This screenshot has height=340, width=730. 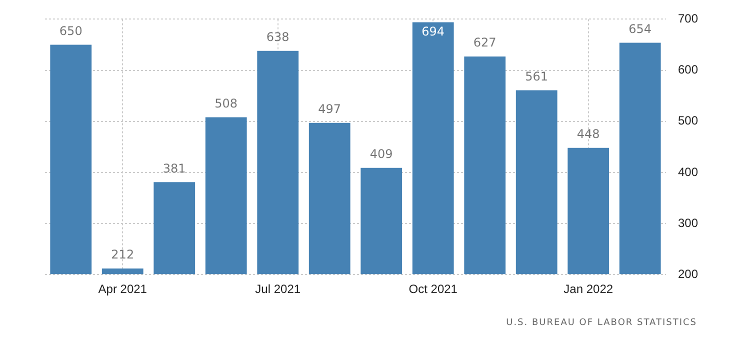 I want to click on y-tick-label: 500, so click(x=688, y=121).